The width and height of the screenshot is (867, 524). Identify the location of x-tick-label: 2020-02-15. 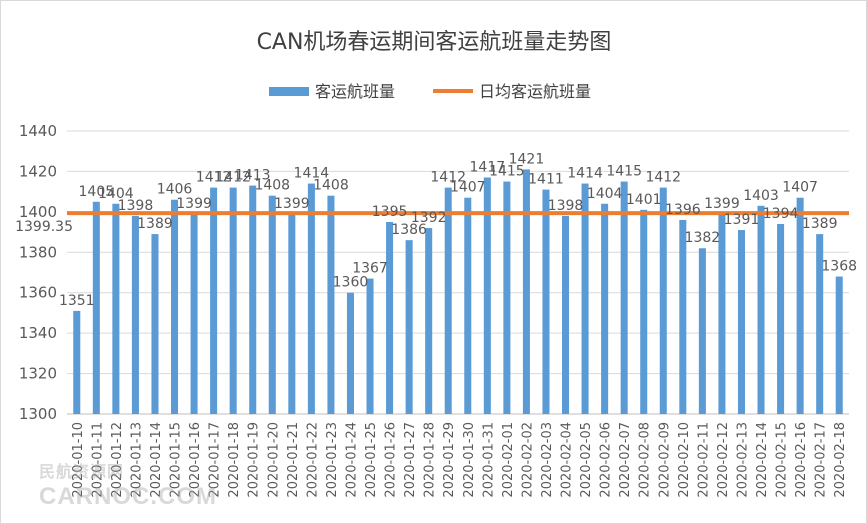
(782, 460).